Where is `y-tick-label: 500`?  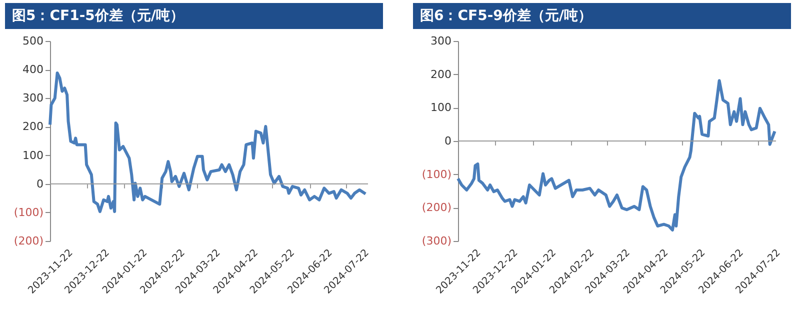 y-tick-label: 500 is located at coordinates (33, 41).